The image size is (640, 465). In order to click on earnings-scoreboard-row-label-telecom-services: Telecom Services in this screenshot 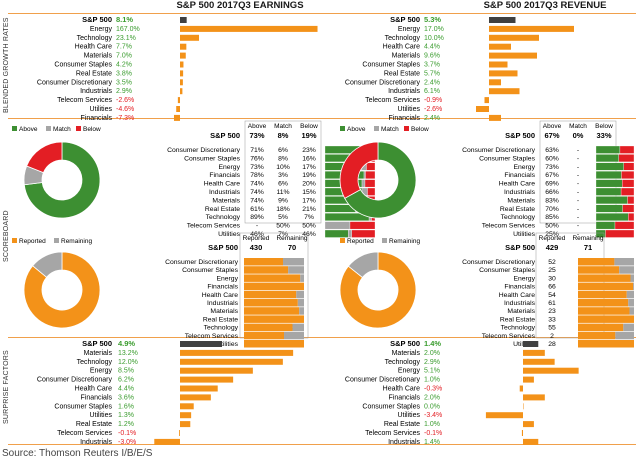, I will do `click(214, 226)`.